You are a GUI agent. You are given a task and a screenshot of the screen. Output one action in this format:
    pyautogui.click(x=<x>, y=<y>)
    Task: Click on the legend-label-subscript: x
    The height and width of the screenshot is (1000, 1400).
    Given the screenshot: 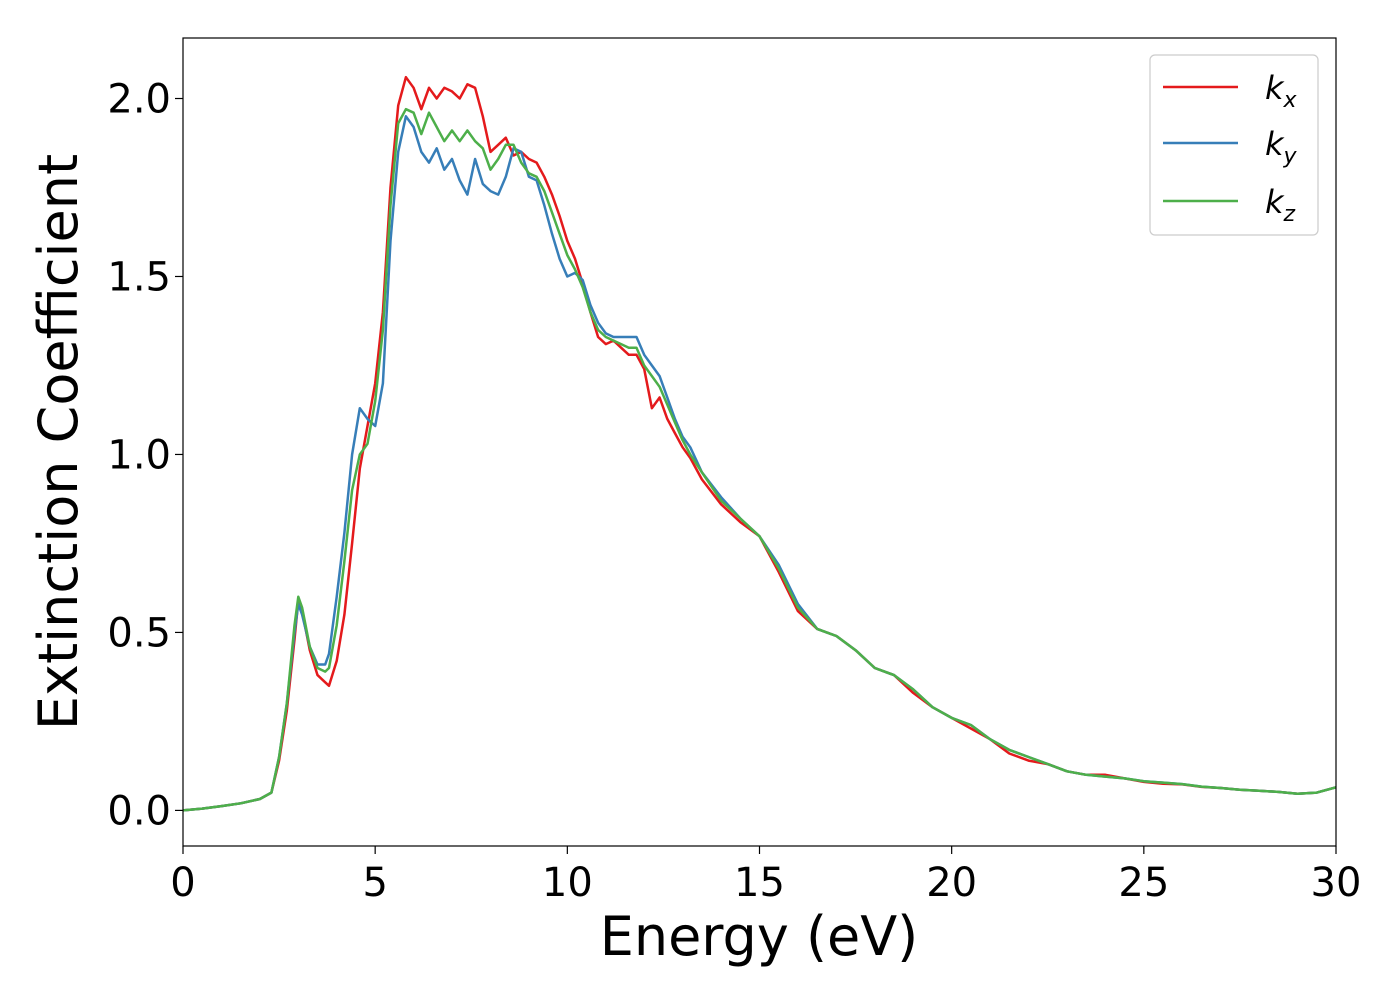 What is the action you would take?
    pyautogui.click(x=1290, y=100)
    